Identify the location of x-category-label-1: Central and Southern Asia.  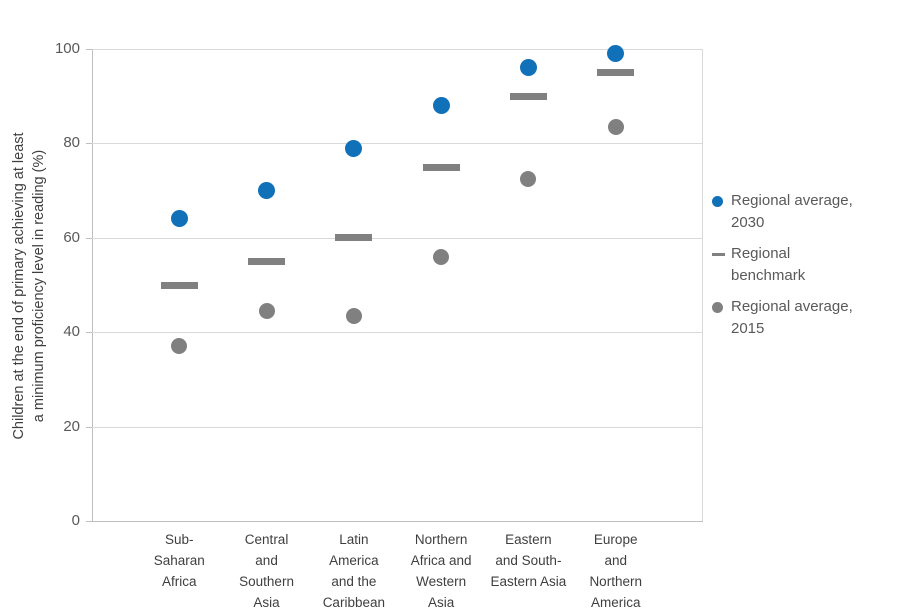
(266, 571).